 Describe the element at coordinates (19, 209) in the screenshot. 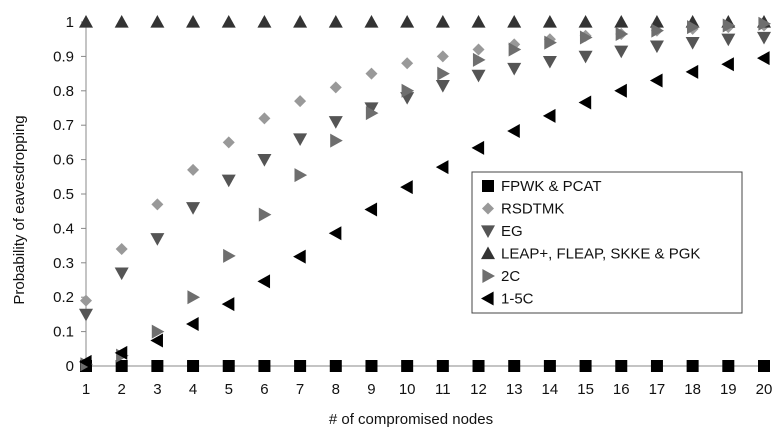

I see `y-axis-label: Probability of eavesdropping` at that location.